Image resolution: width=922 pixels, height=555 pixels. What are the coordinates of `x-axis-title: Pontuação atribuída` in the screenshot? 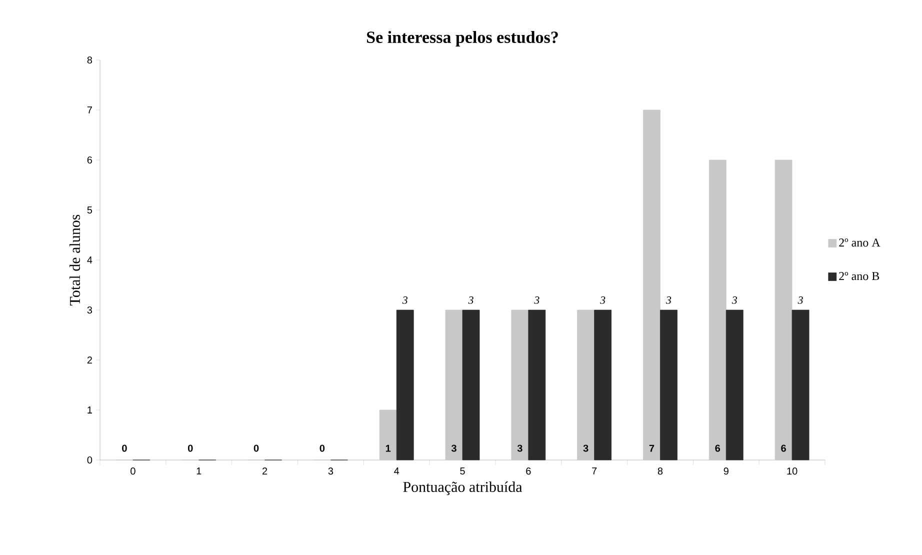 It's located at (462, 488).